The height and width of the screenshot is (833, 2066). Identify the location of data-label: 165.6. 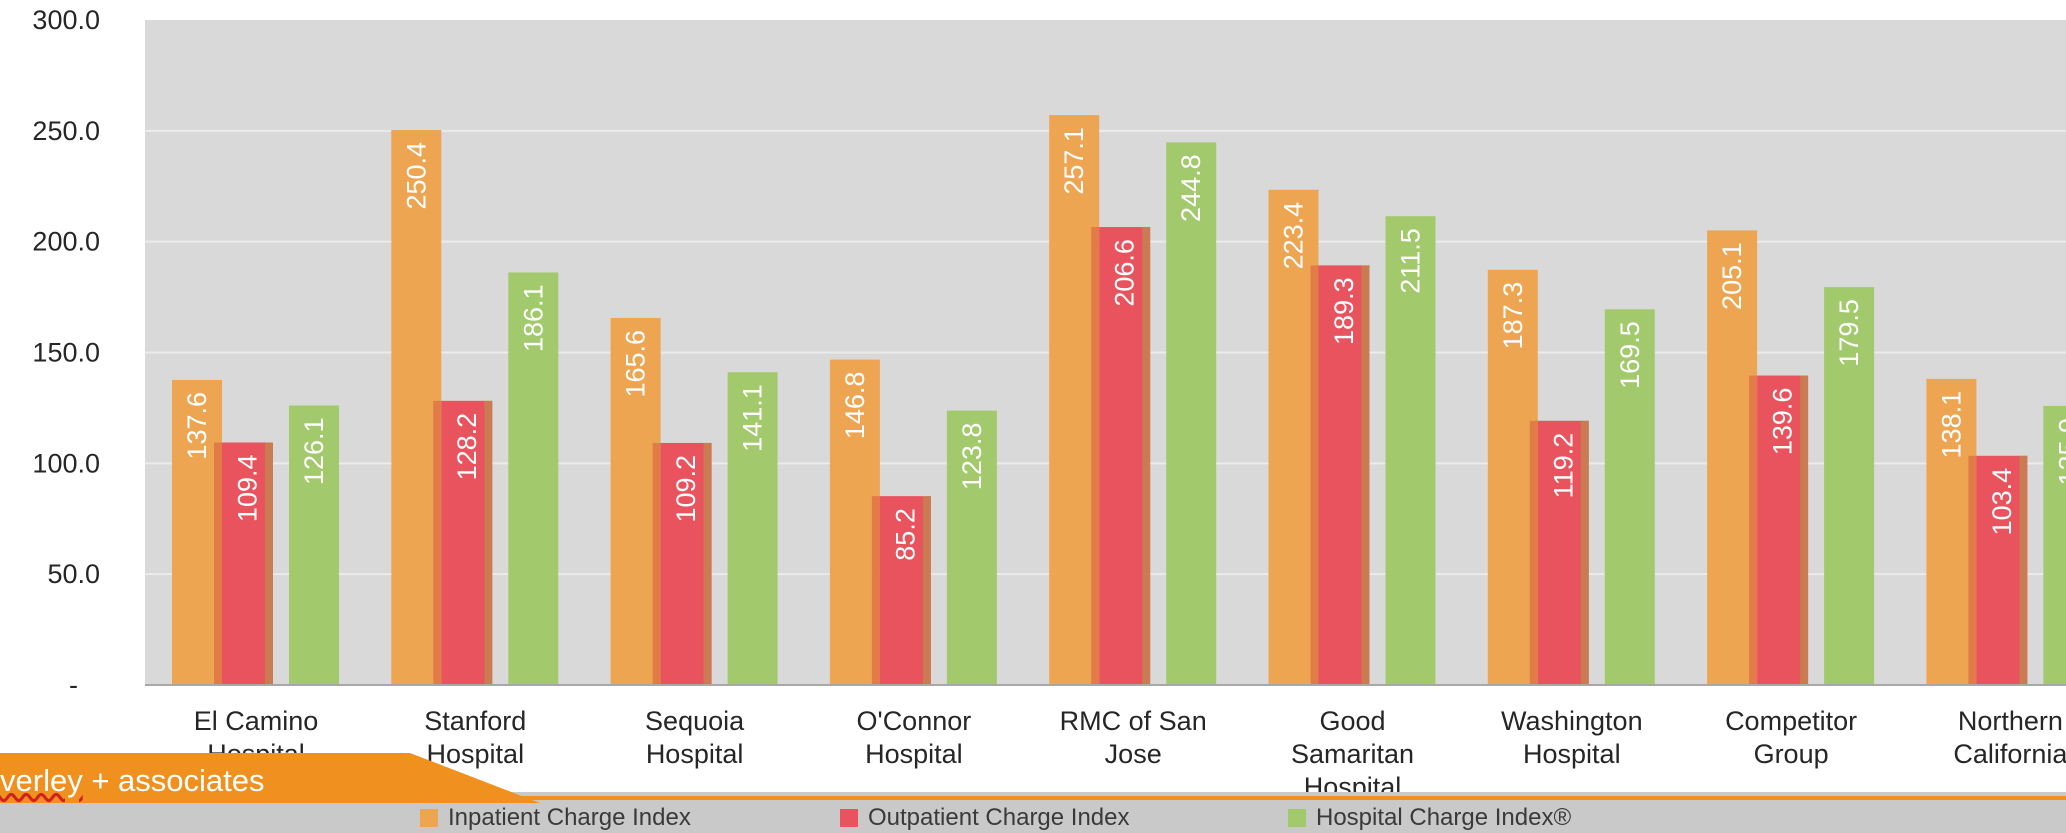
(636, 364).